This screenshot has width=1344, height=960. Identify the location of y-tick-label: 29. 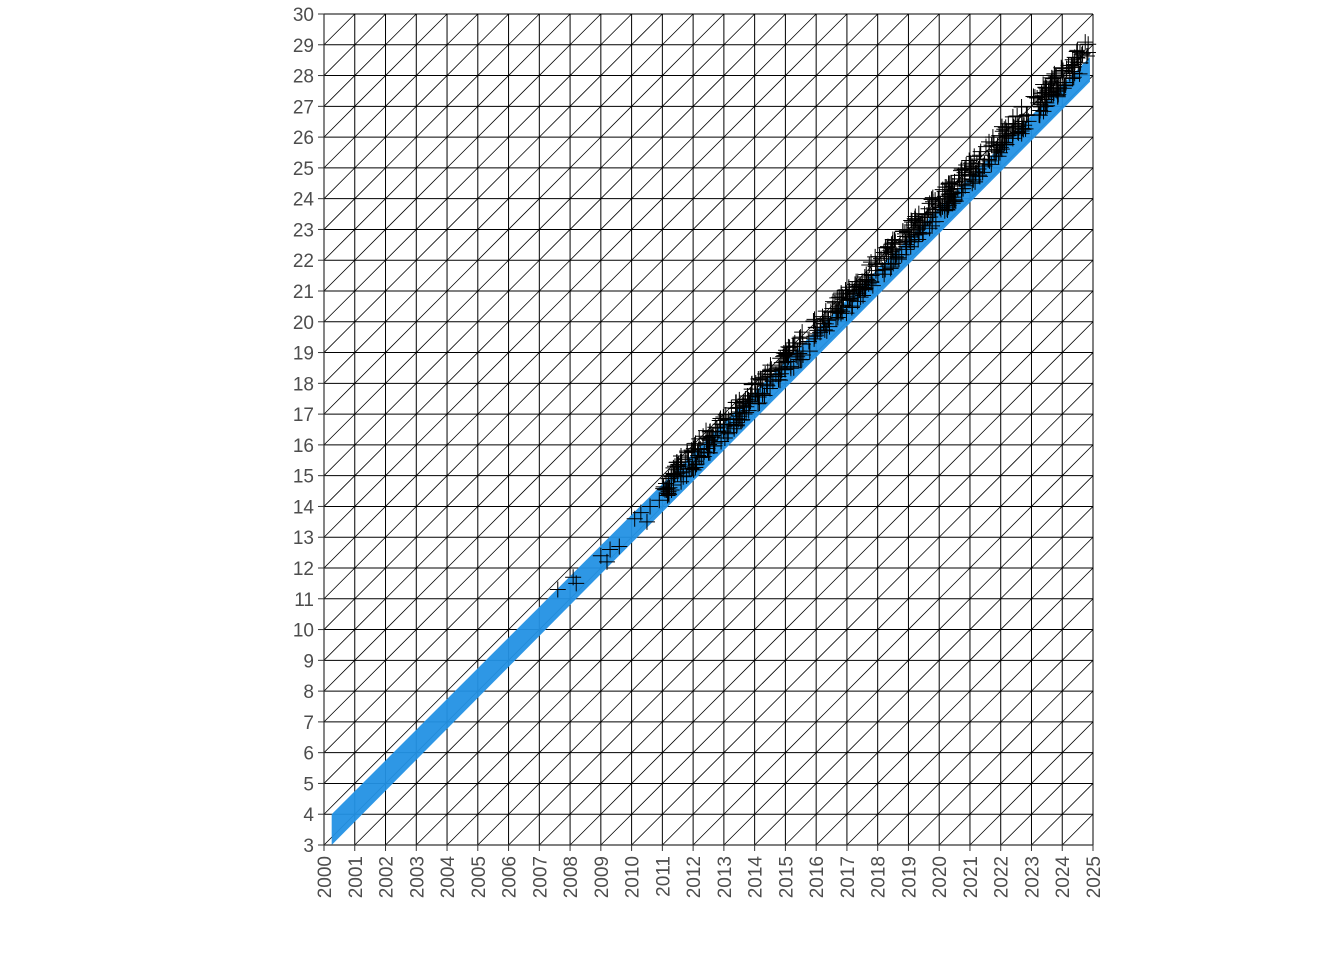
(303, 46).